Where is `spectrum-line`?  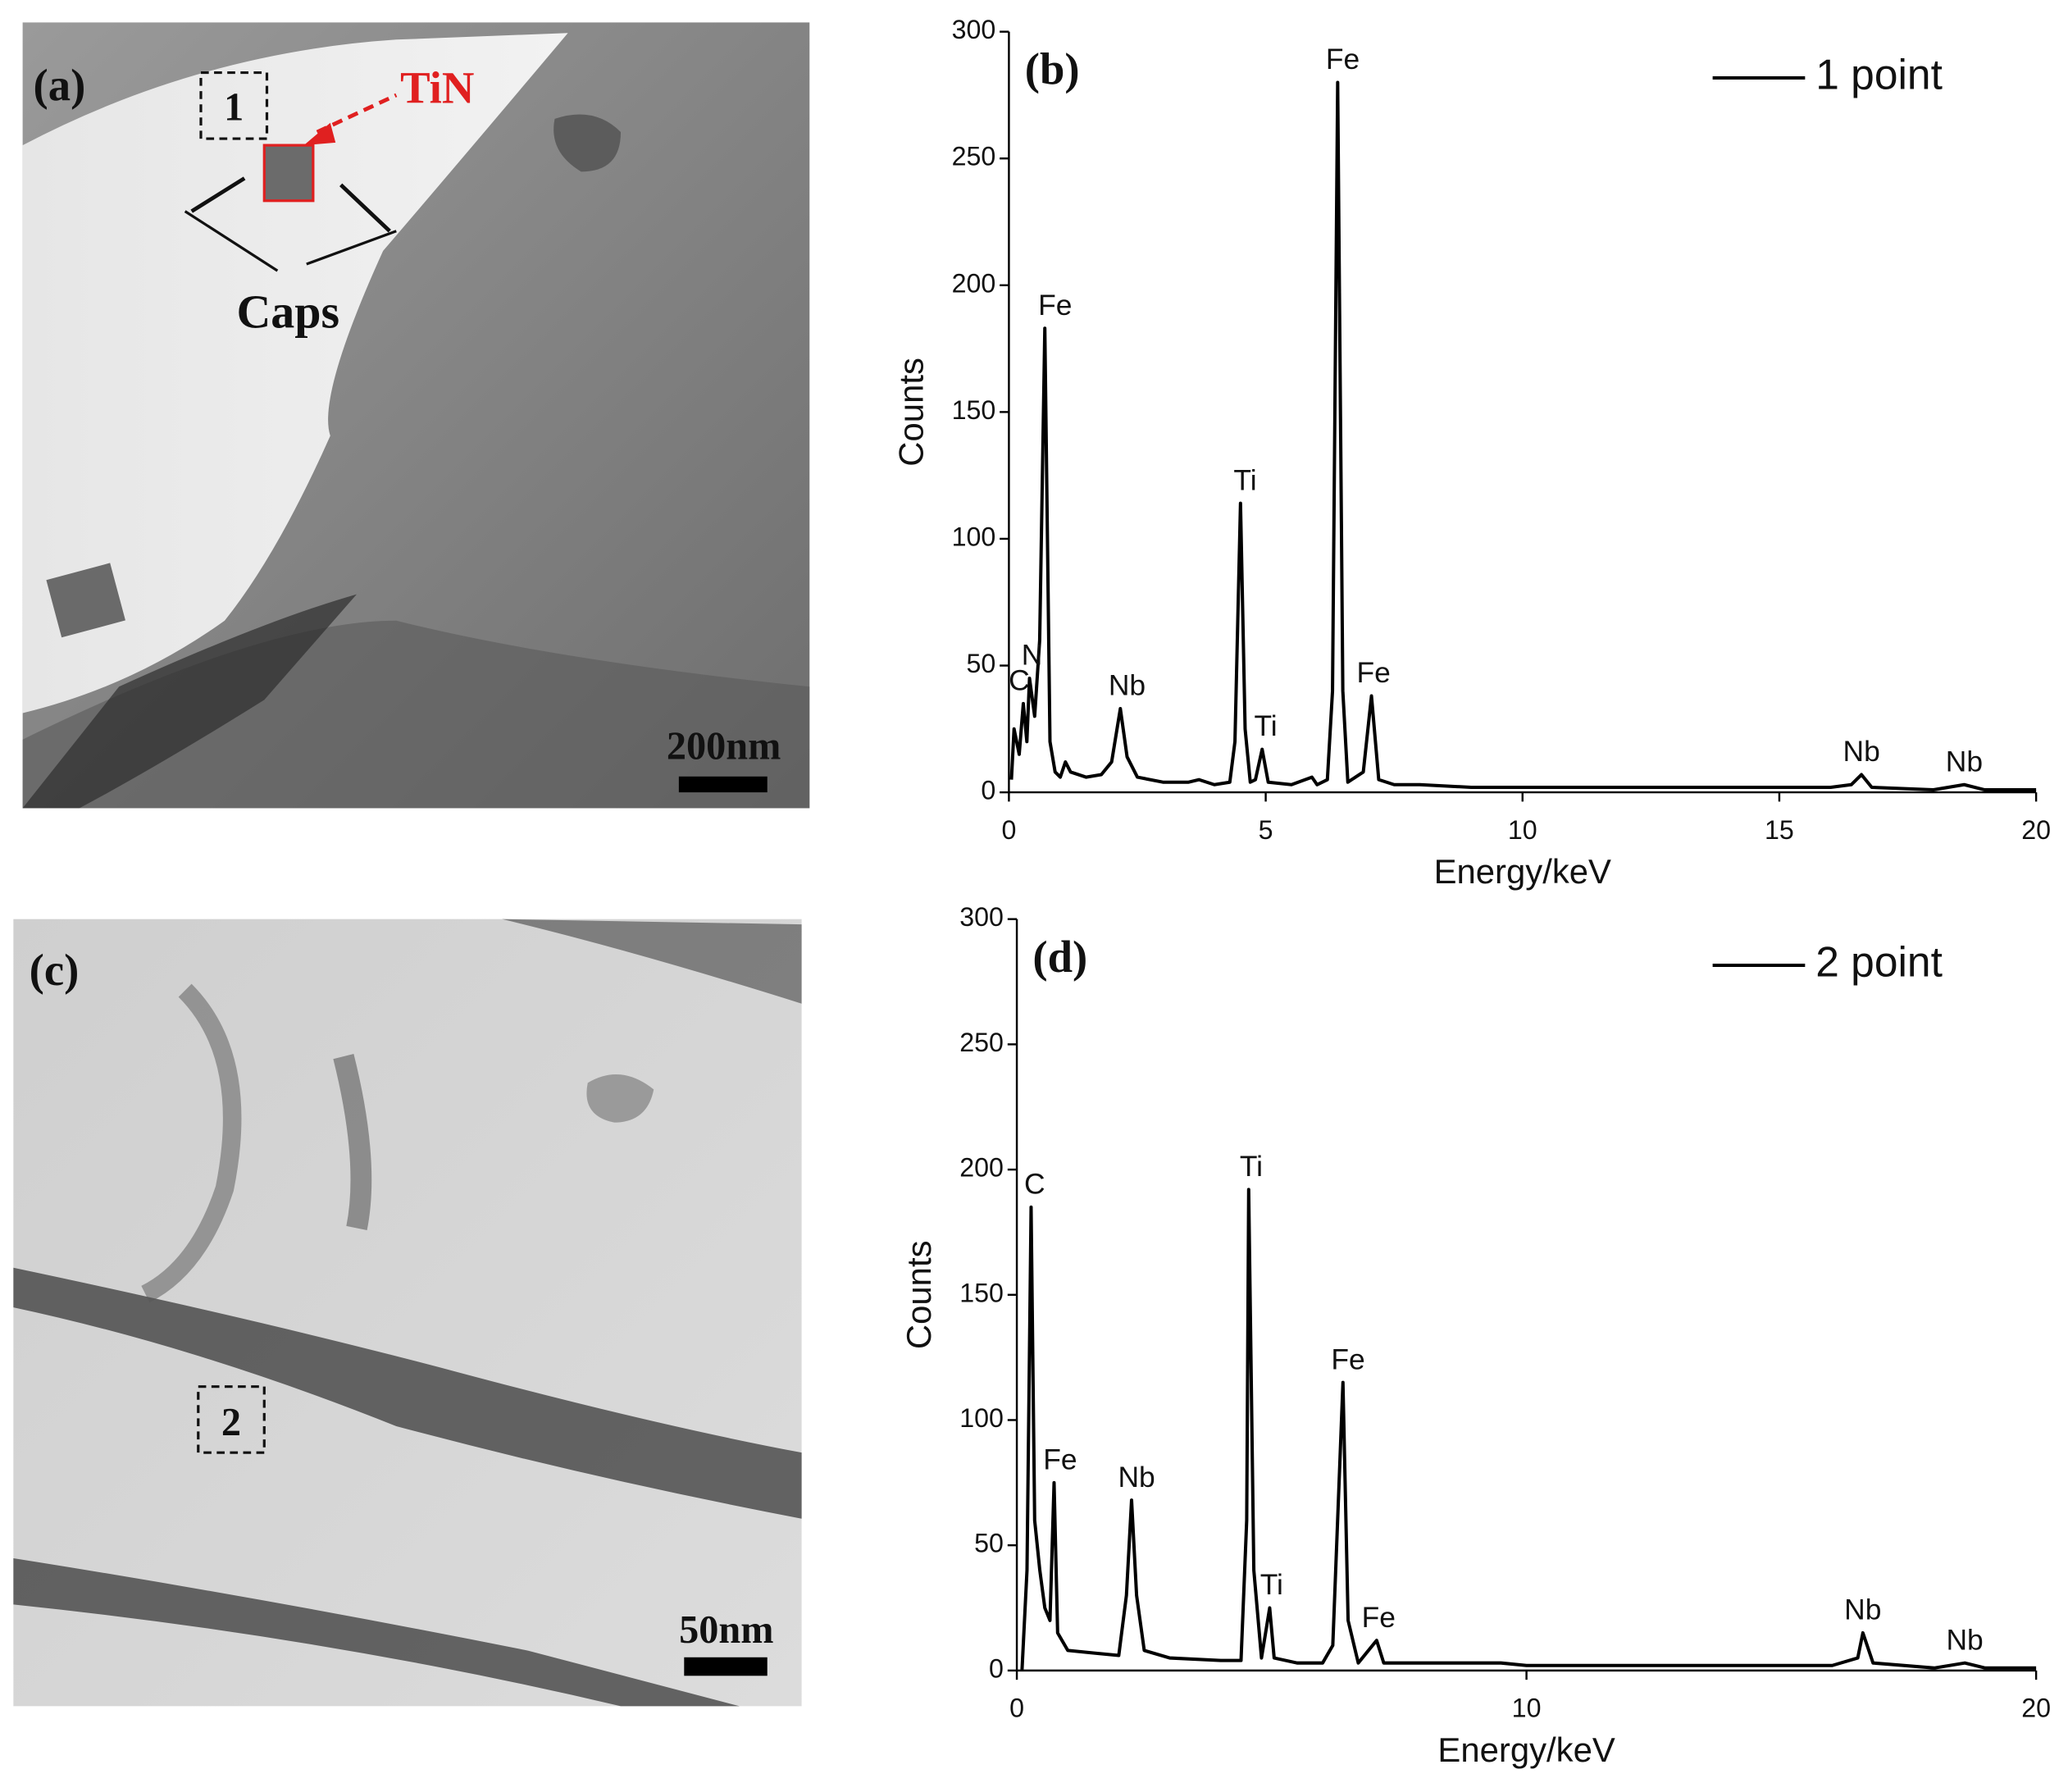 spectrum-line is located at coordinates (1528, 1429).